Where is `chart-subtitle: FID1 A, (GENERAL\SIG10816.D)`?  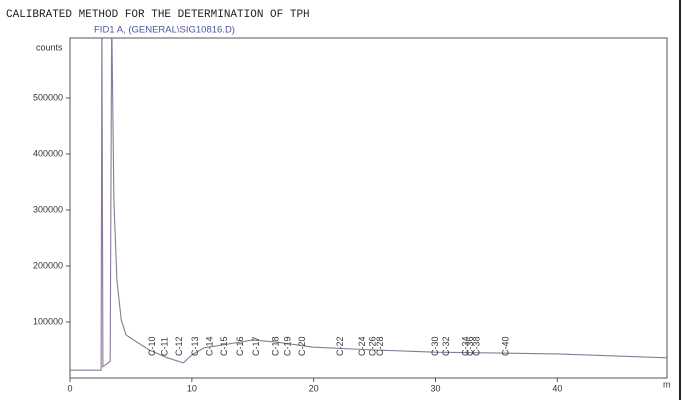 chart-subtitle: FID1 A, (GENERAL\SIG10816.D) is located at coordinates (164, 30).